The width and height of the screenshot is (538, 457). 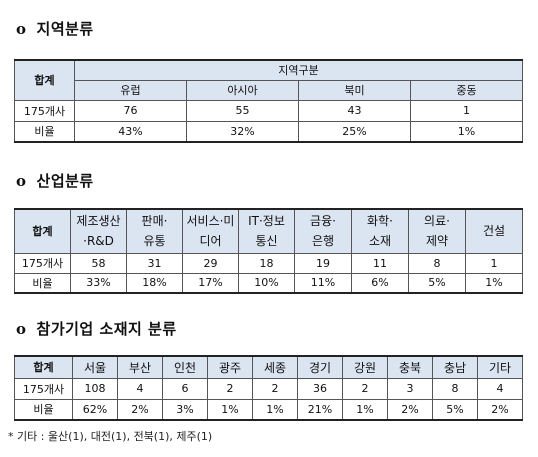 I want to click on table-cell: 11, so click(x=380, y=263).